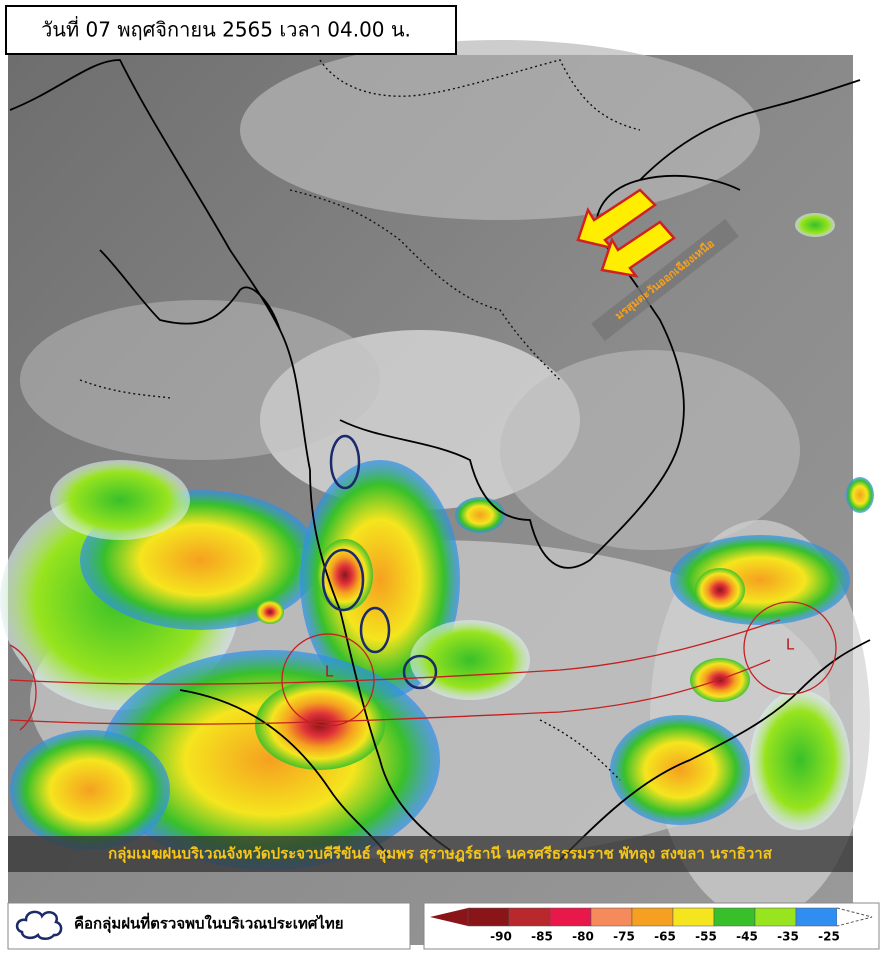 This screenshot has height=960, width=883. I want to click on colorbar-tick-label: -45, so click(747, 937).